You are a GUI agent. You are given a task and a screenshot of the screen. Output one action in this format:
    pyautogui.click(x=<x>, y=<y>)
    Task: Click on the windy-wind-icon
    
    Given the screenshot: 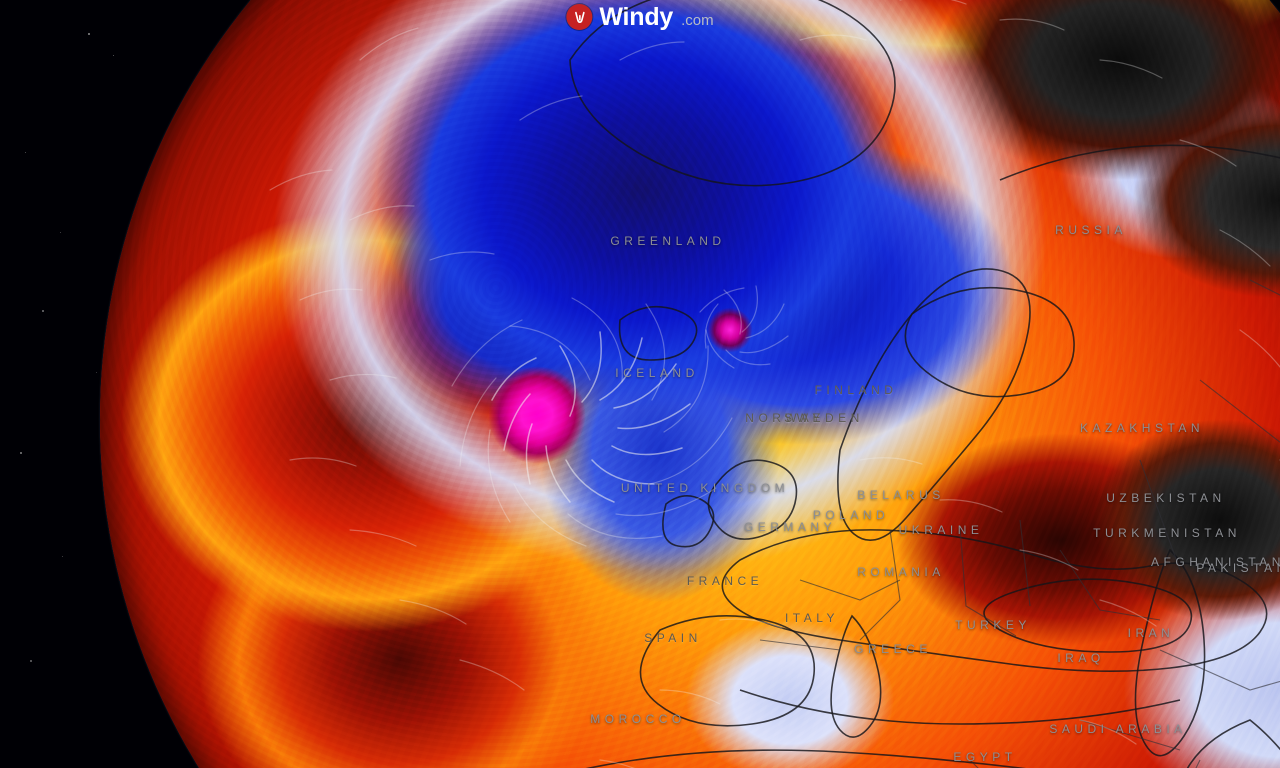 What is the action you would take?
    pyautogui.click(x=579, y=17)
    